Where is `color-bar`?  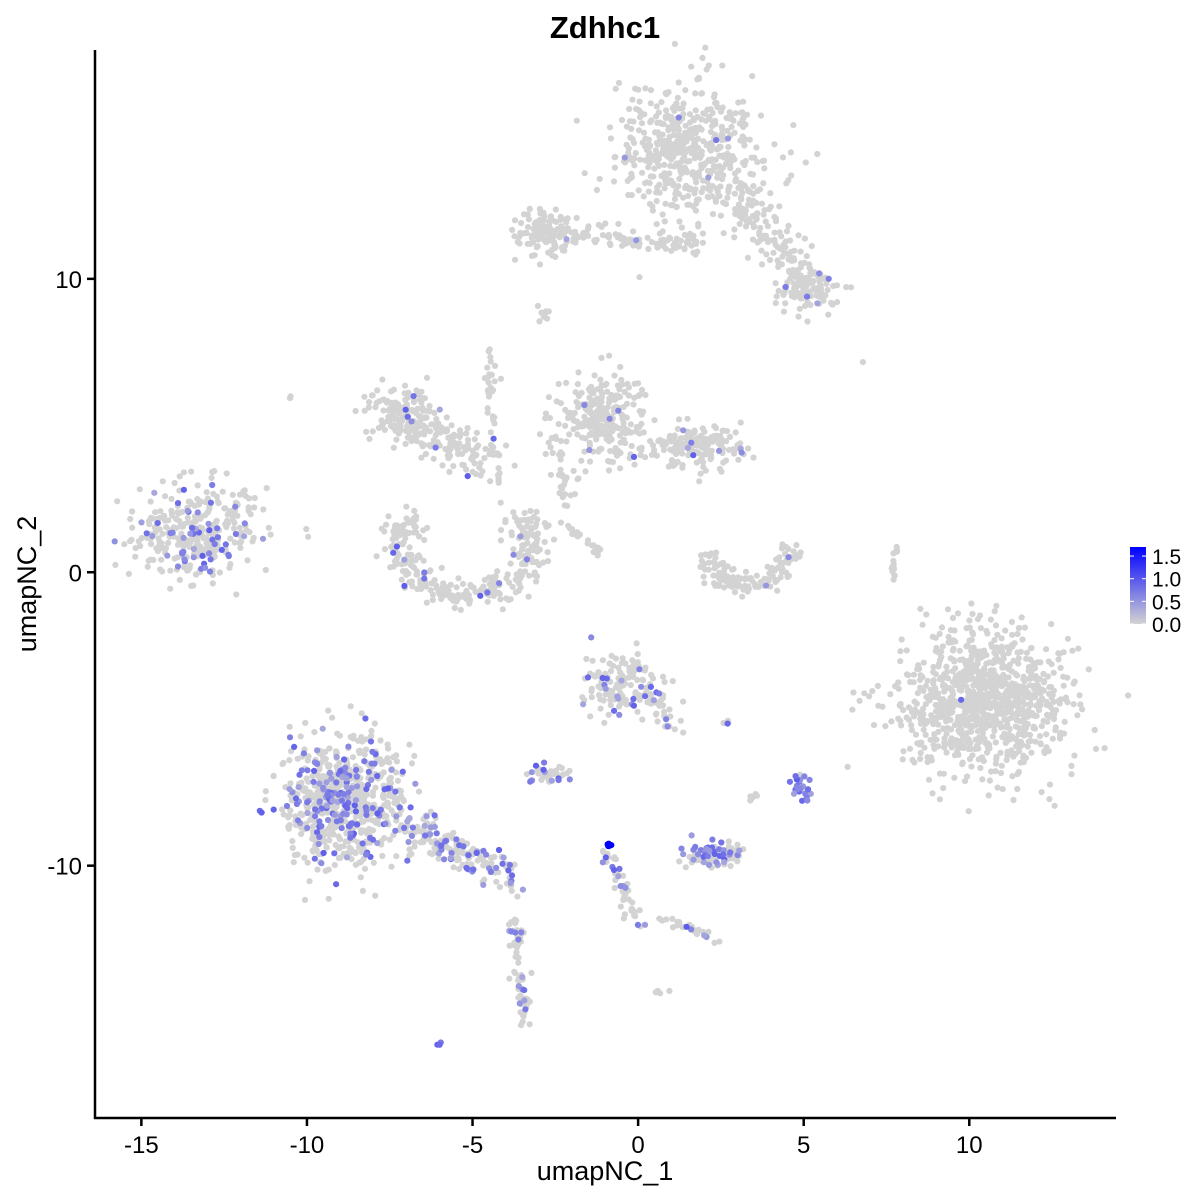
color-bar is located at coordinates (1138, 585).